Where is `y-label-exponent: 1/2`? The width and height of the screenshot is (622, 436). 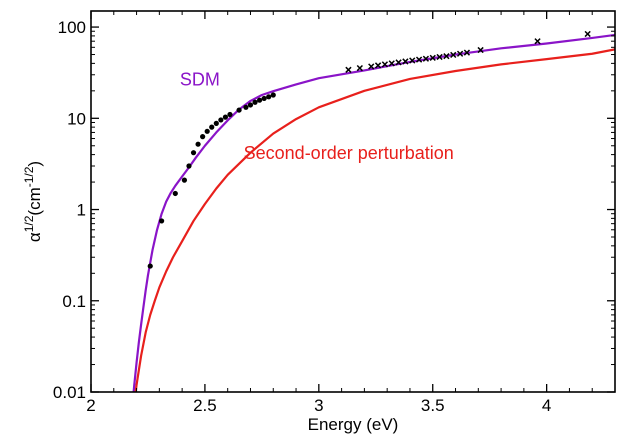 y-label-exponent: 1/2 is located at coordinates (29, 223).